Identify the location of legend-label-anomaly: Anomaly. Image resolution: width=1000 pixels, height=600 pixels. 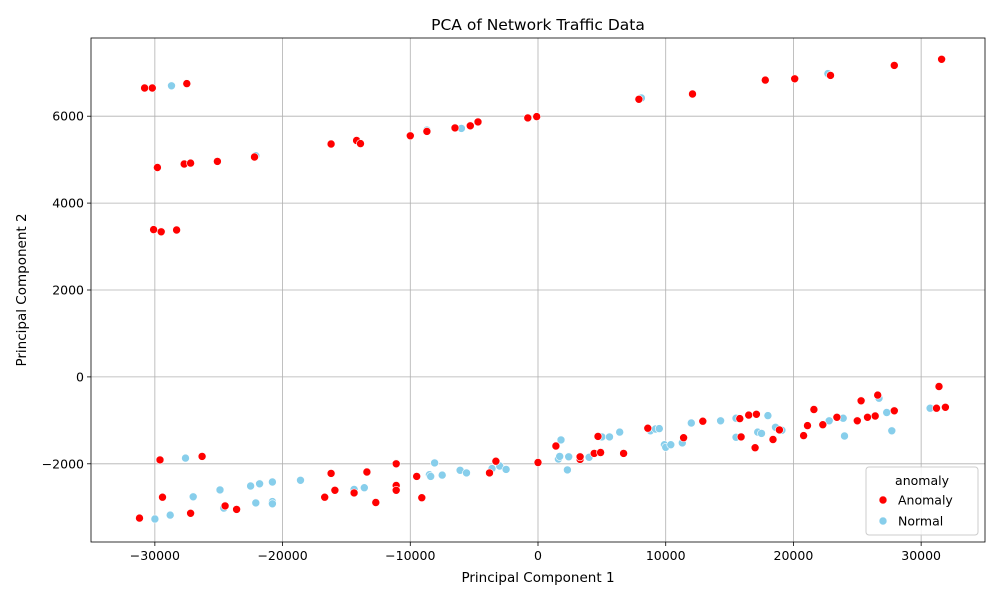
(925, 500).